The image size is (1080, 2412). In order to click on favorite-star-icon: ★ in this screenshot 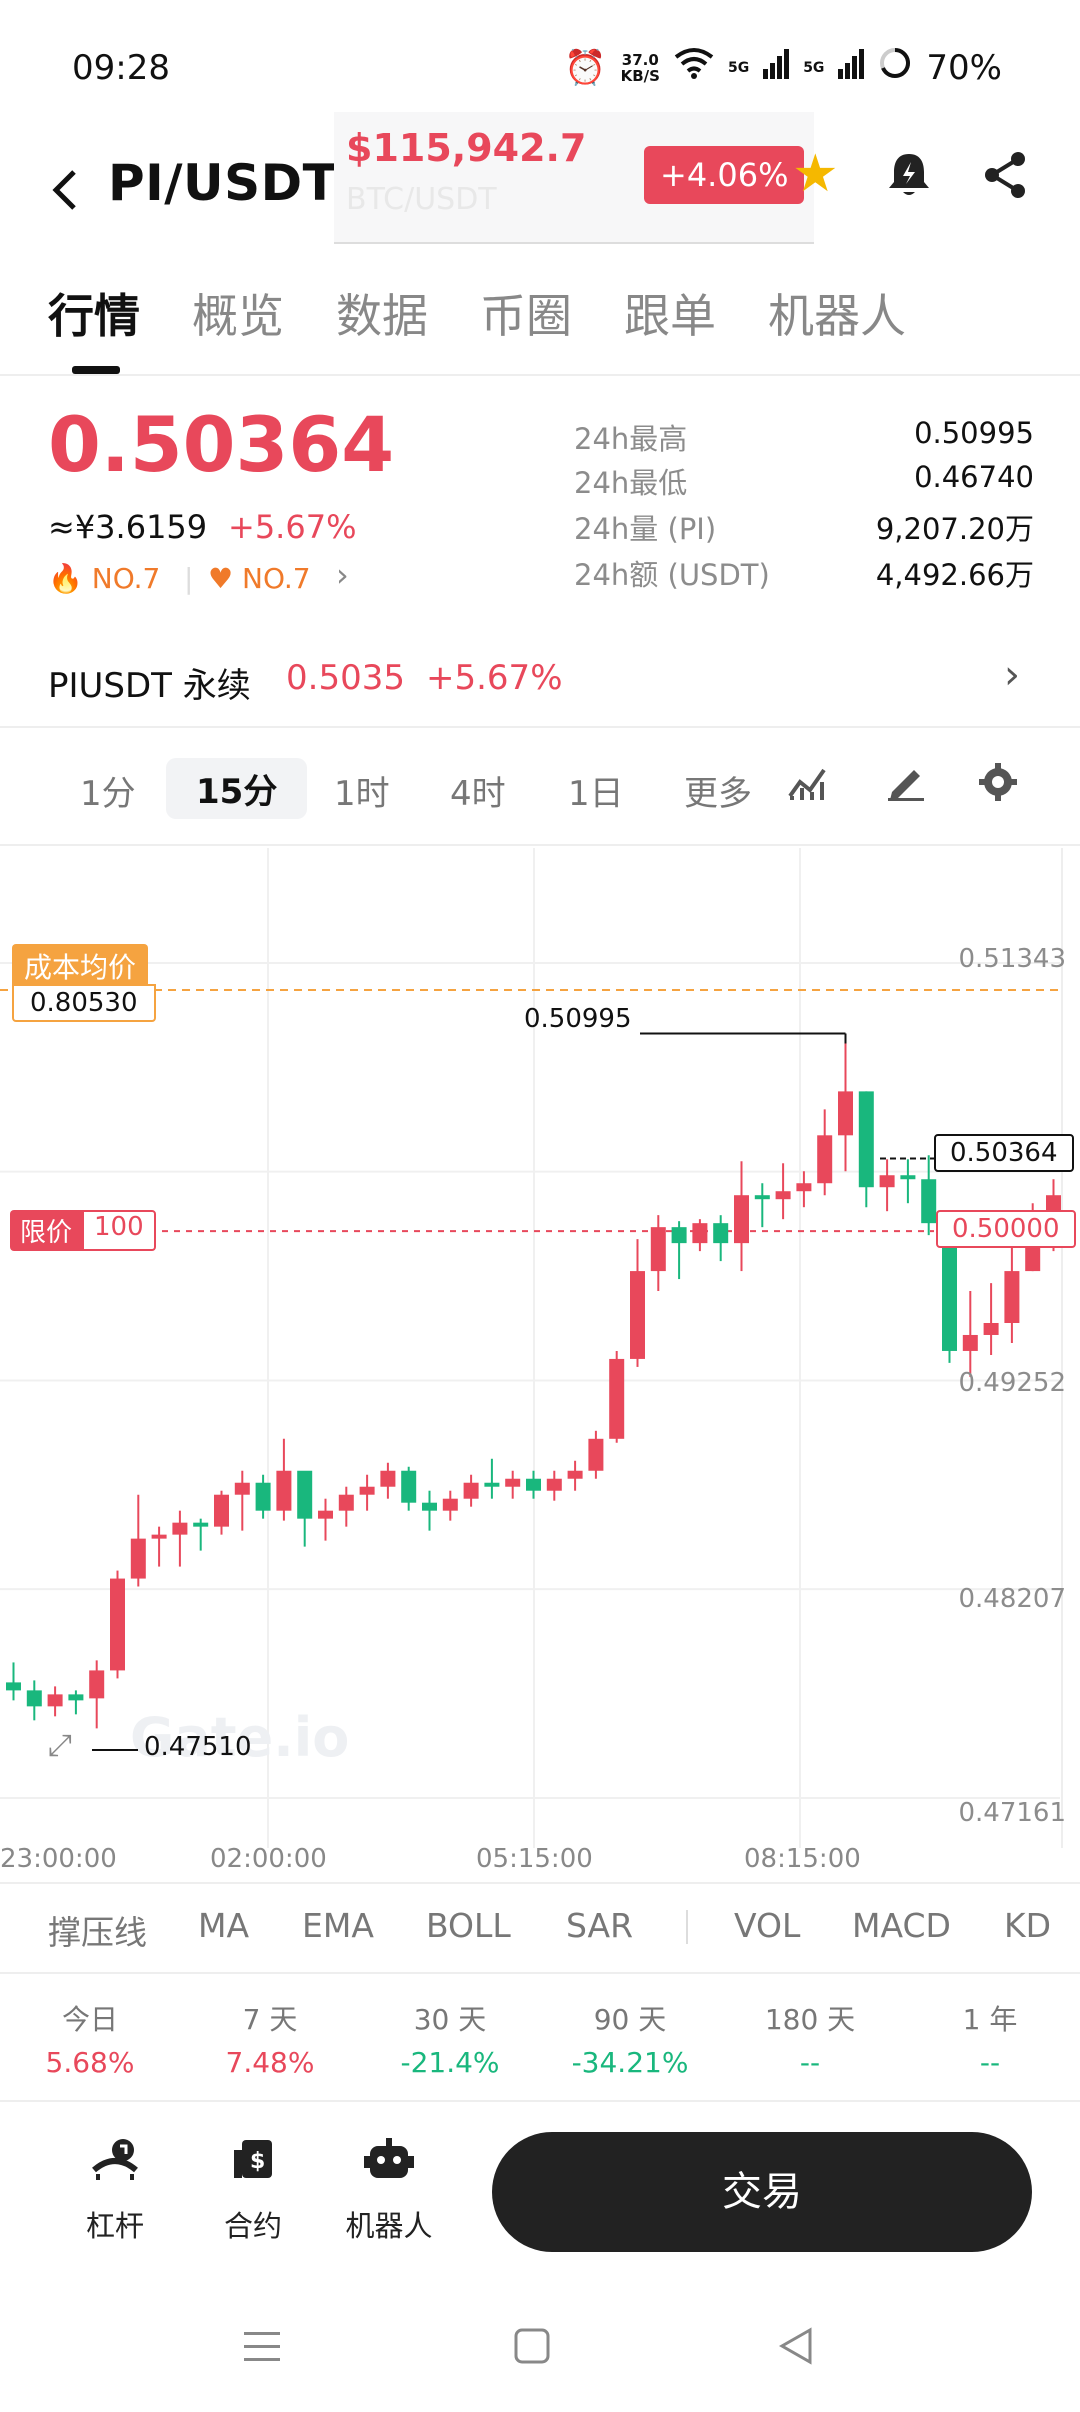, I will do `click(815, 174)`.